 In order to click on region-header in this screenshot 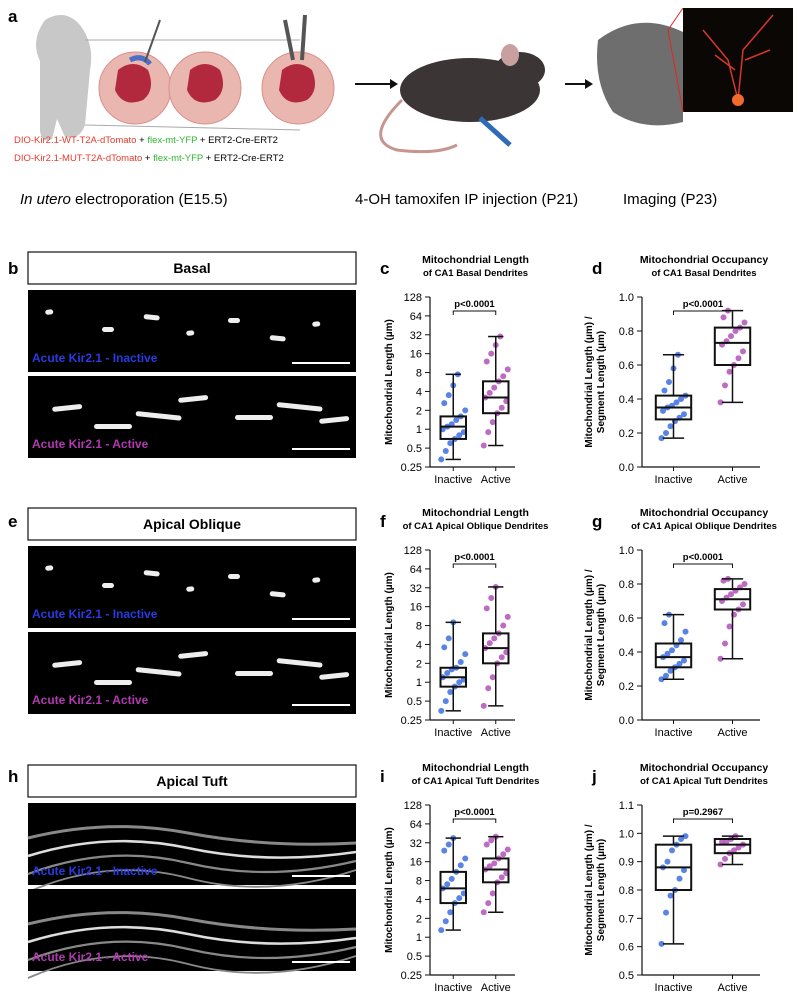, I will do `click(192, 781)`.